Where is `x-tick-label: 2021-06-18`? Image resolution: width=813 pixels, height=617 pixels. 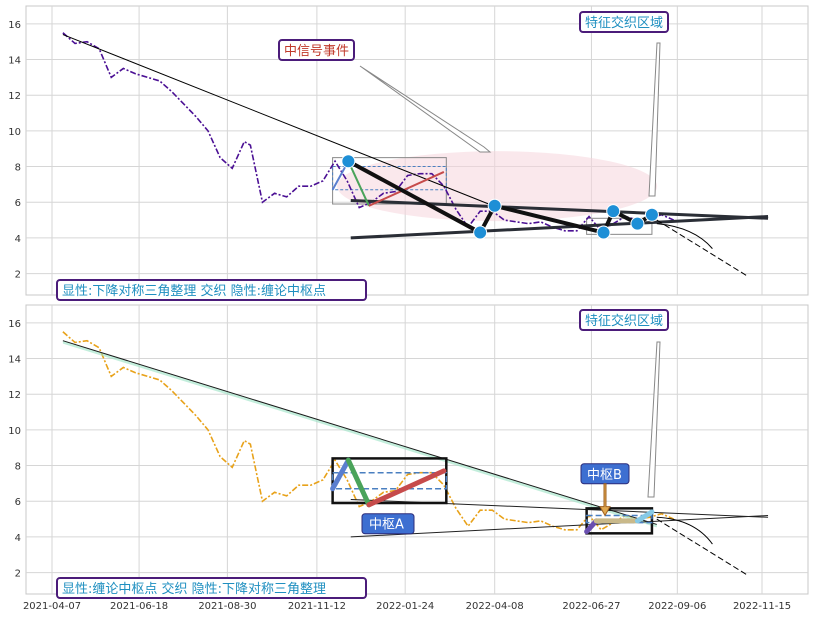
x-tick-label: 2021-06-18 is located at coordinates (139, 606).